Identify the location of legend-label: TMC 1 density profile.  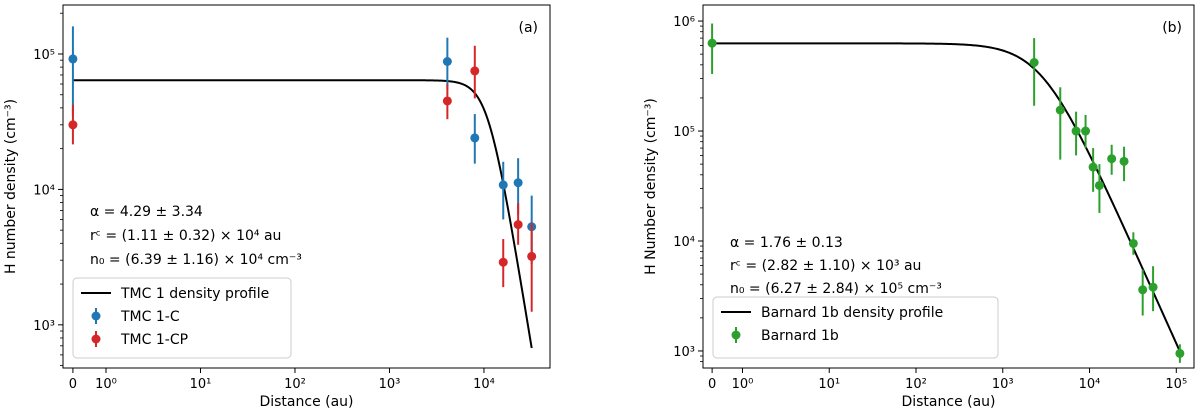
(194, 294).